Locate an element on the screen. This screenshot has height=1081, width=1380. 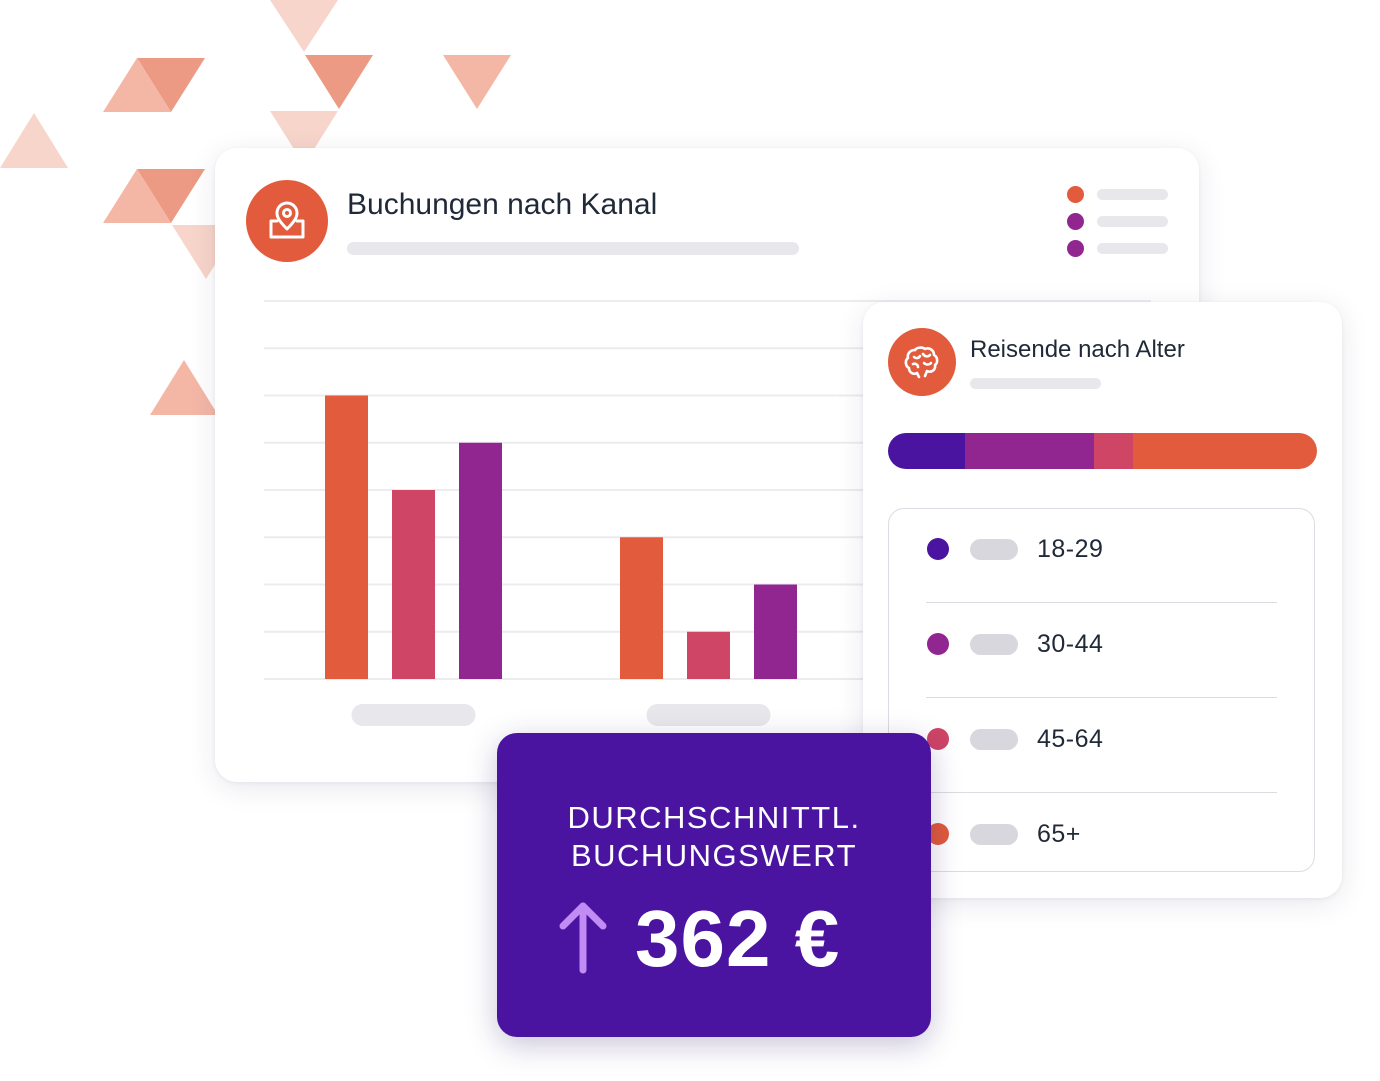
age-stacked-bar is located at coordinates (1102, 451).